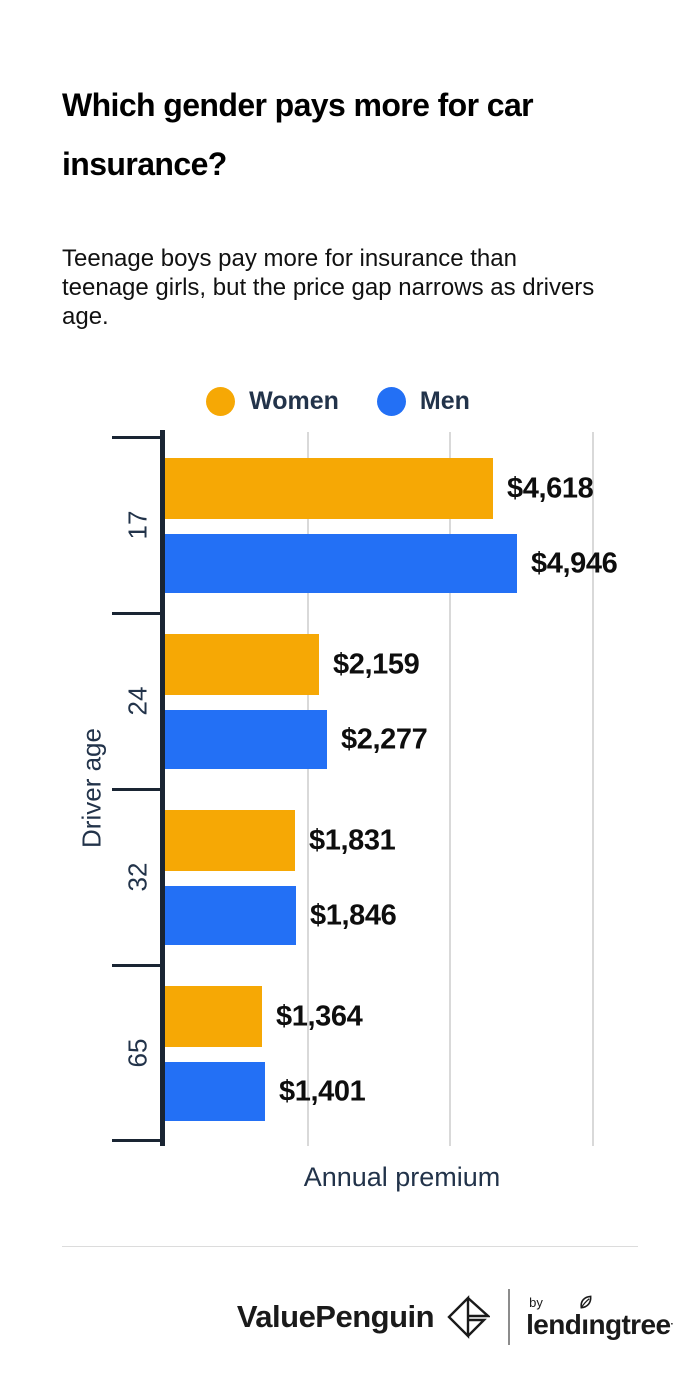 The width and height of the screenshot is (700, 1374). Describe the element at coordinates (137, 701) in the screenshot. I see `age-label: 24` at that location.